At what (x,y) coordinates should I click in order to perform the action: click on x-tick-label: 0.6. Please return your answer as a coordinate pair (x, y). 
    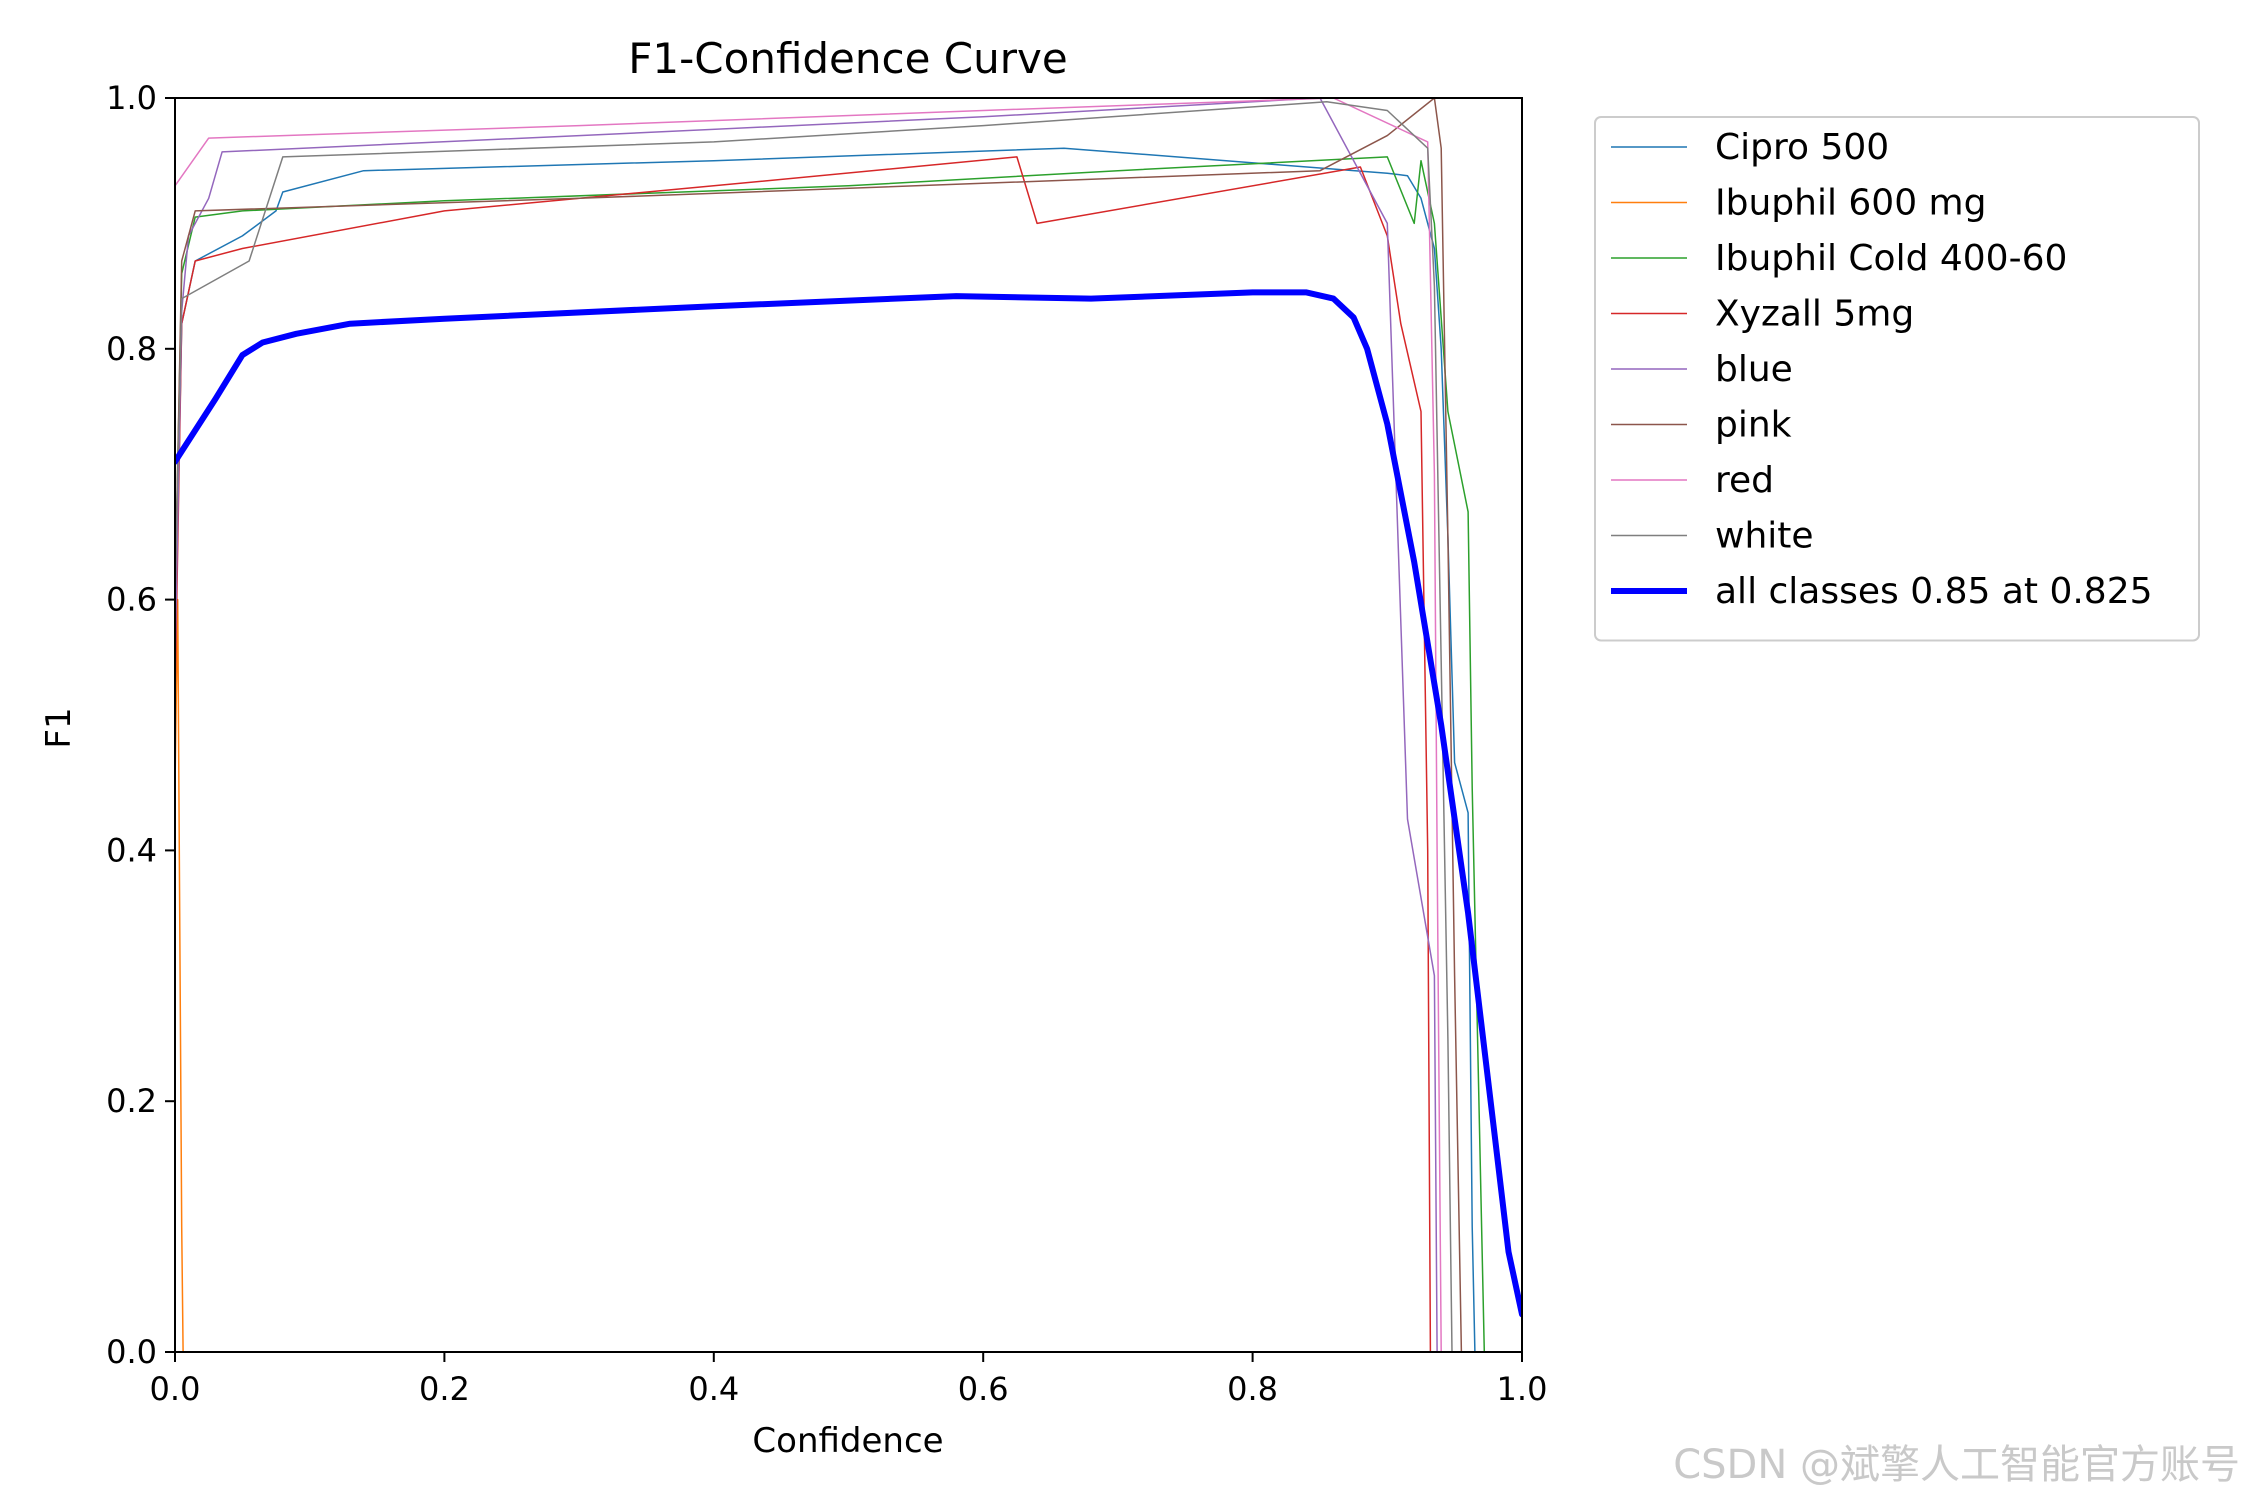
    Looking at the image, I should click on (983, 1389).